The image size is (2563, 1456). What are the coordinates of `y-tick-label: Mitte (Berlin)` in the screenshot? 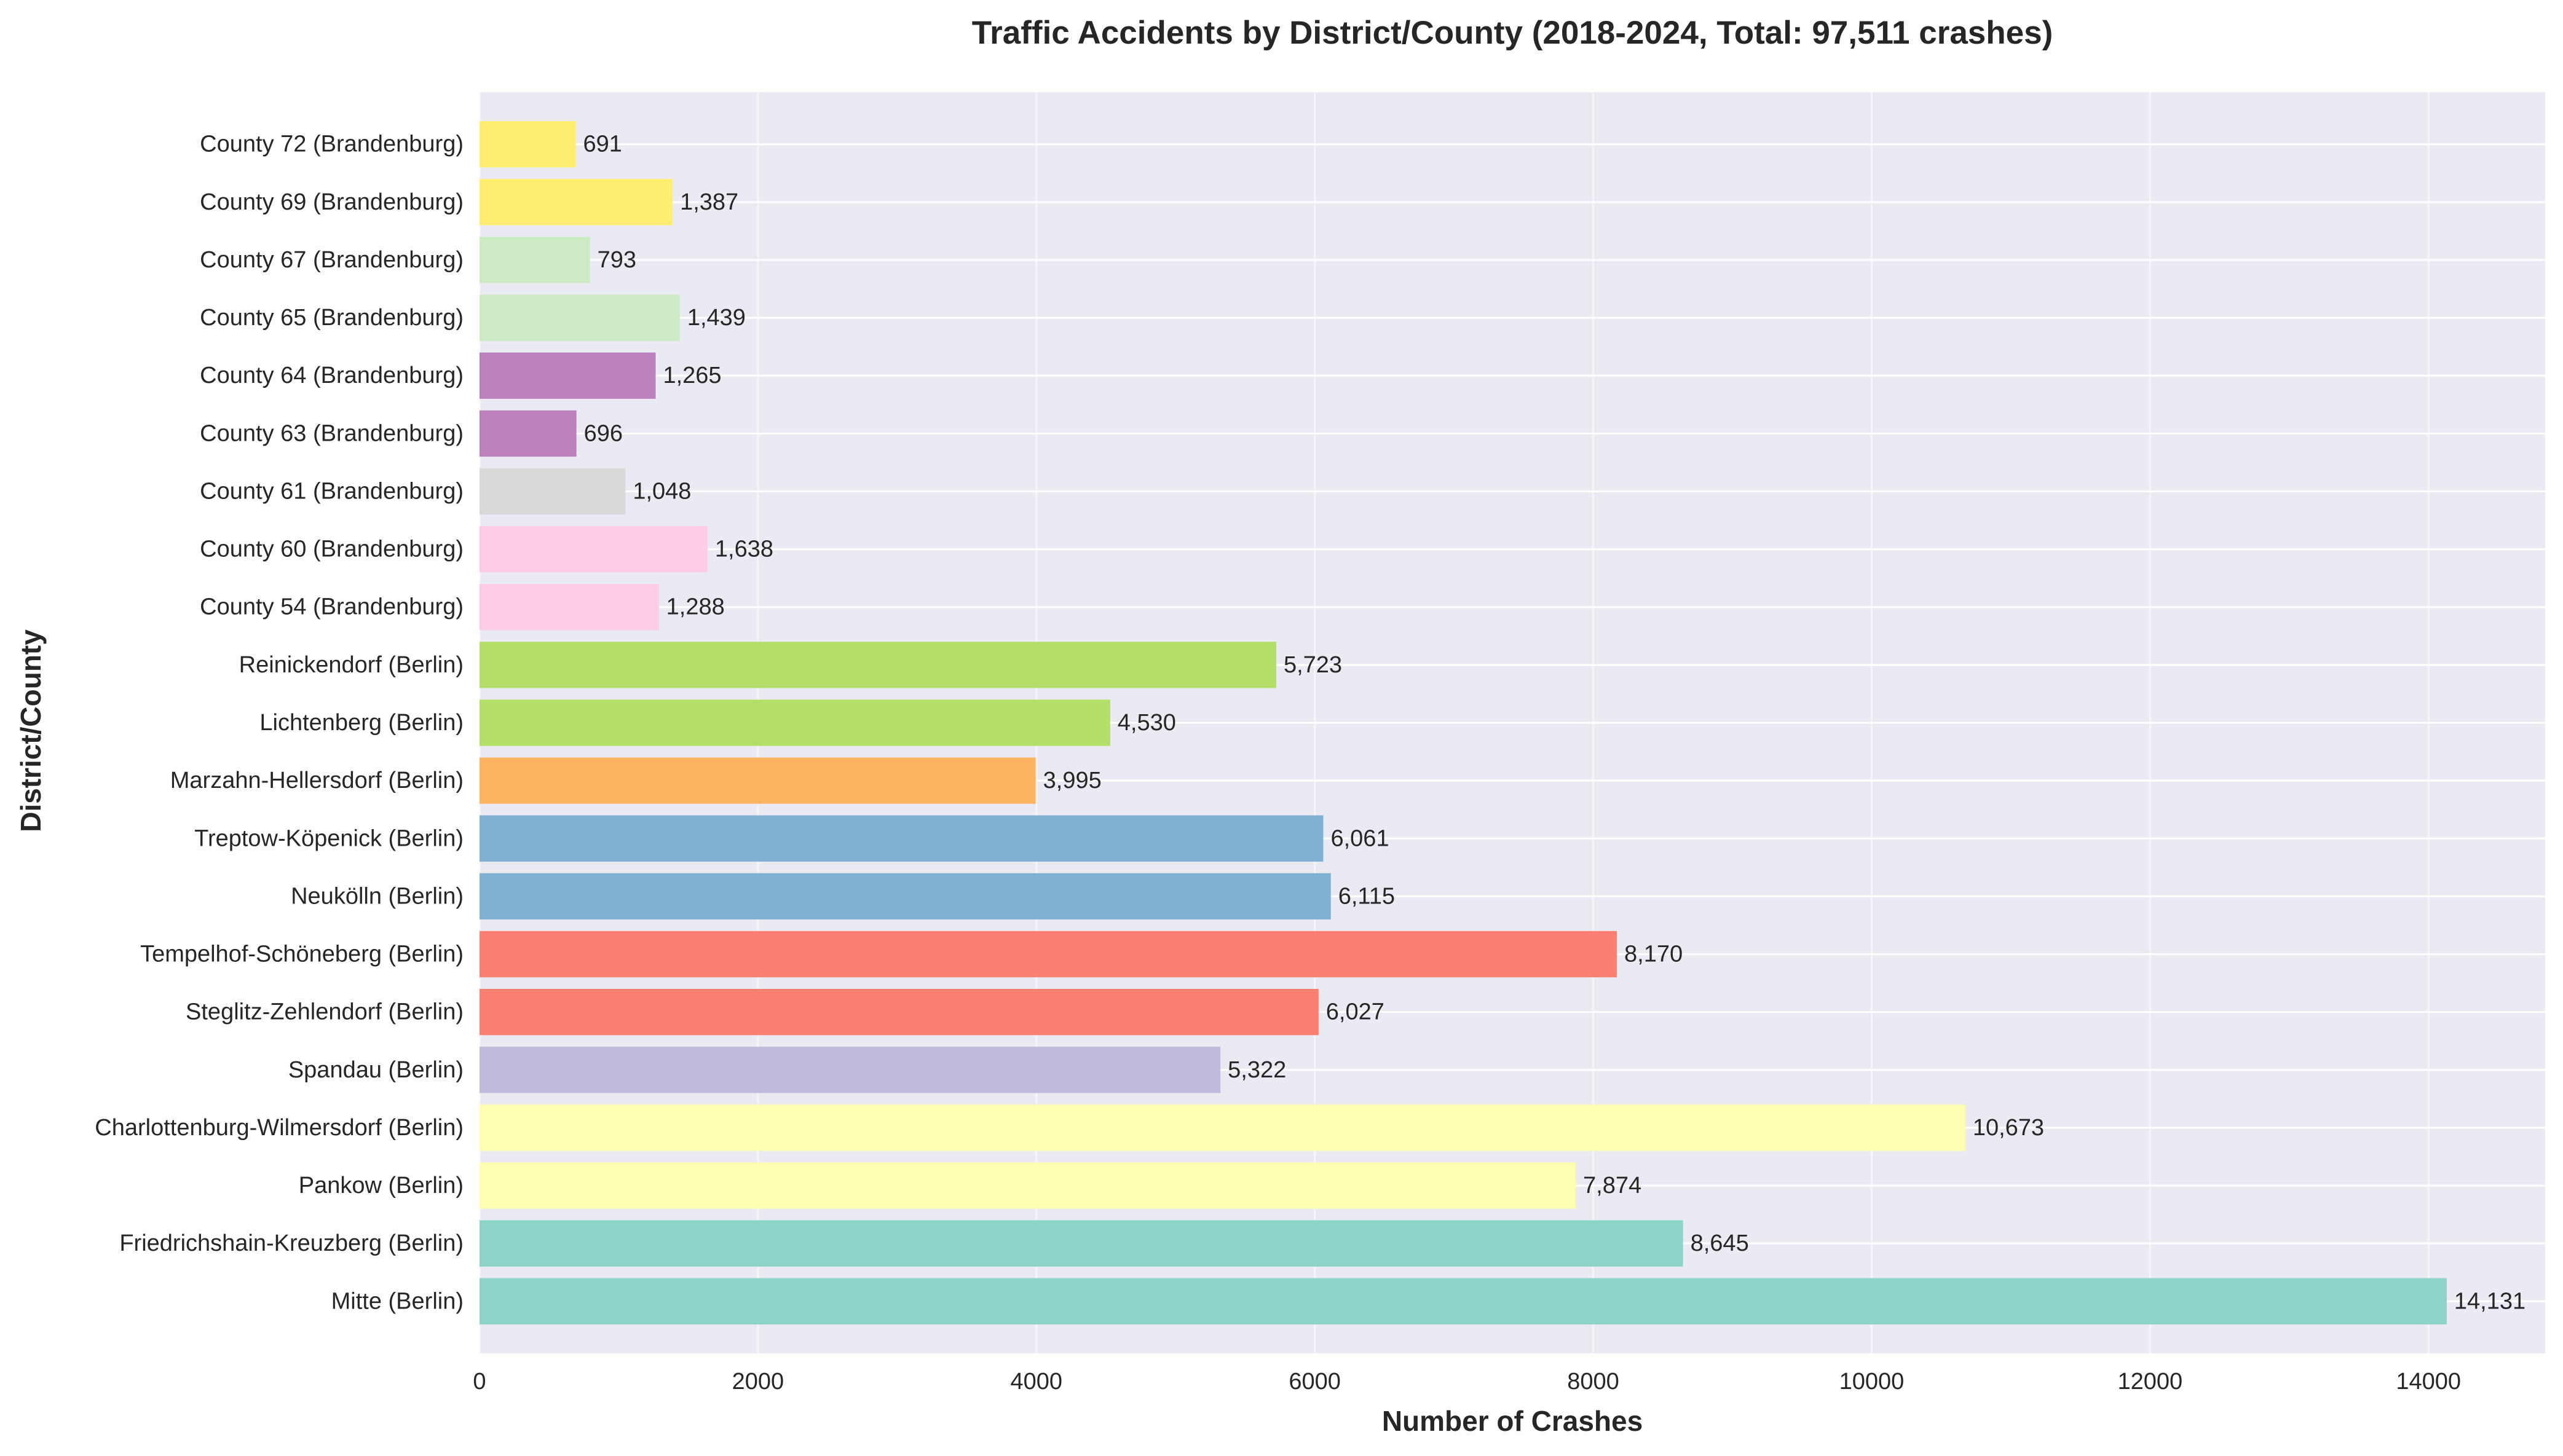 It's located at (397, 1301).